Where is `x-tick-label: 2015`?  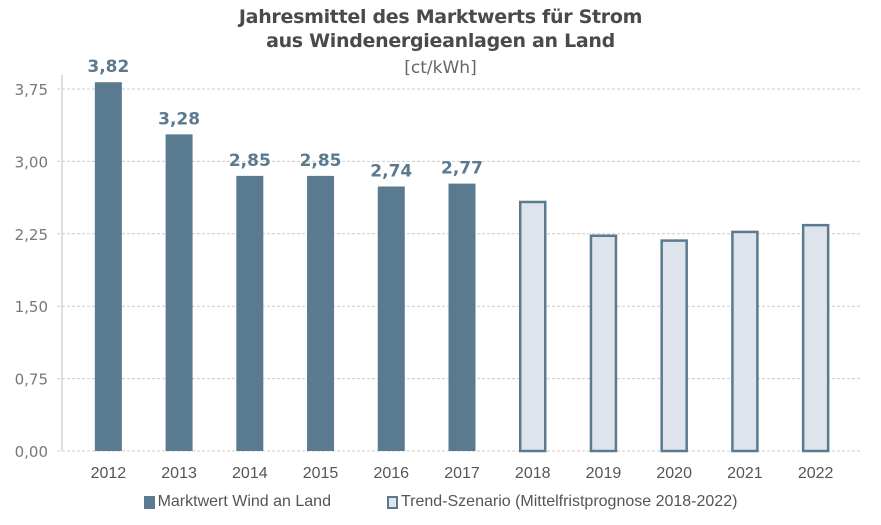 x-tick-label: 2015 is located at coordinates (321, 473).